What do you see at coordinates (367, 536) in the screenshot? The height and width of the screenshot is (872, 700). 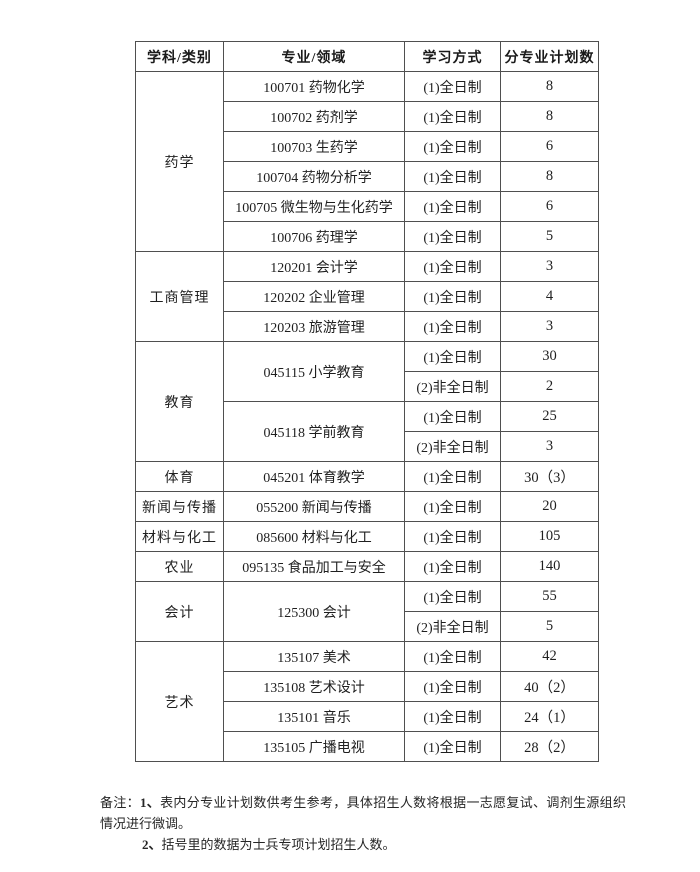 I see `table-row: 材料与化工 085600 材料与化工 (1)全日制 105` at bounding box center [367, 536].